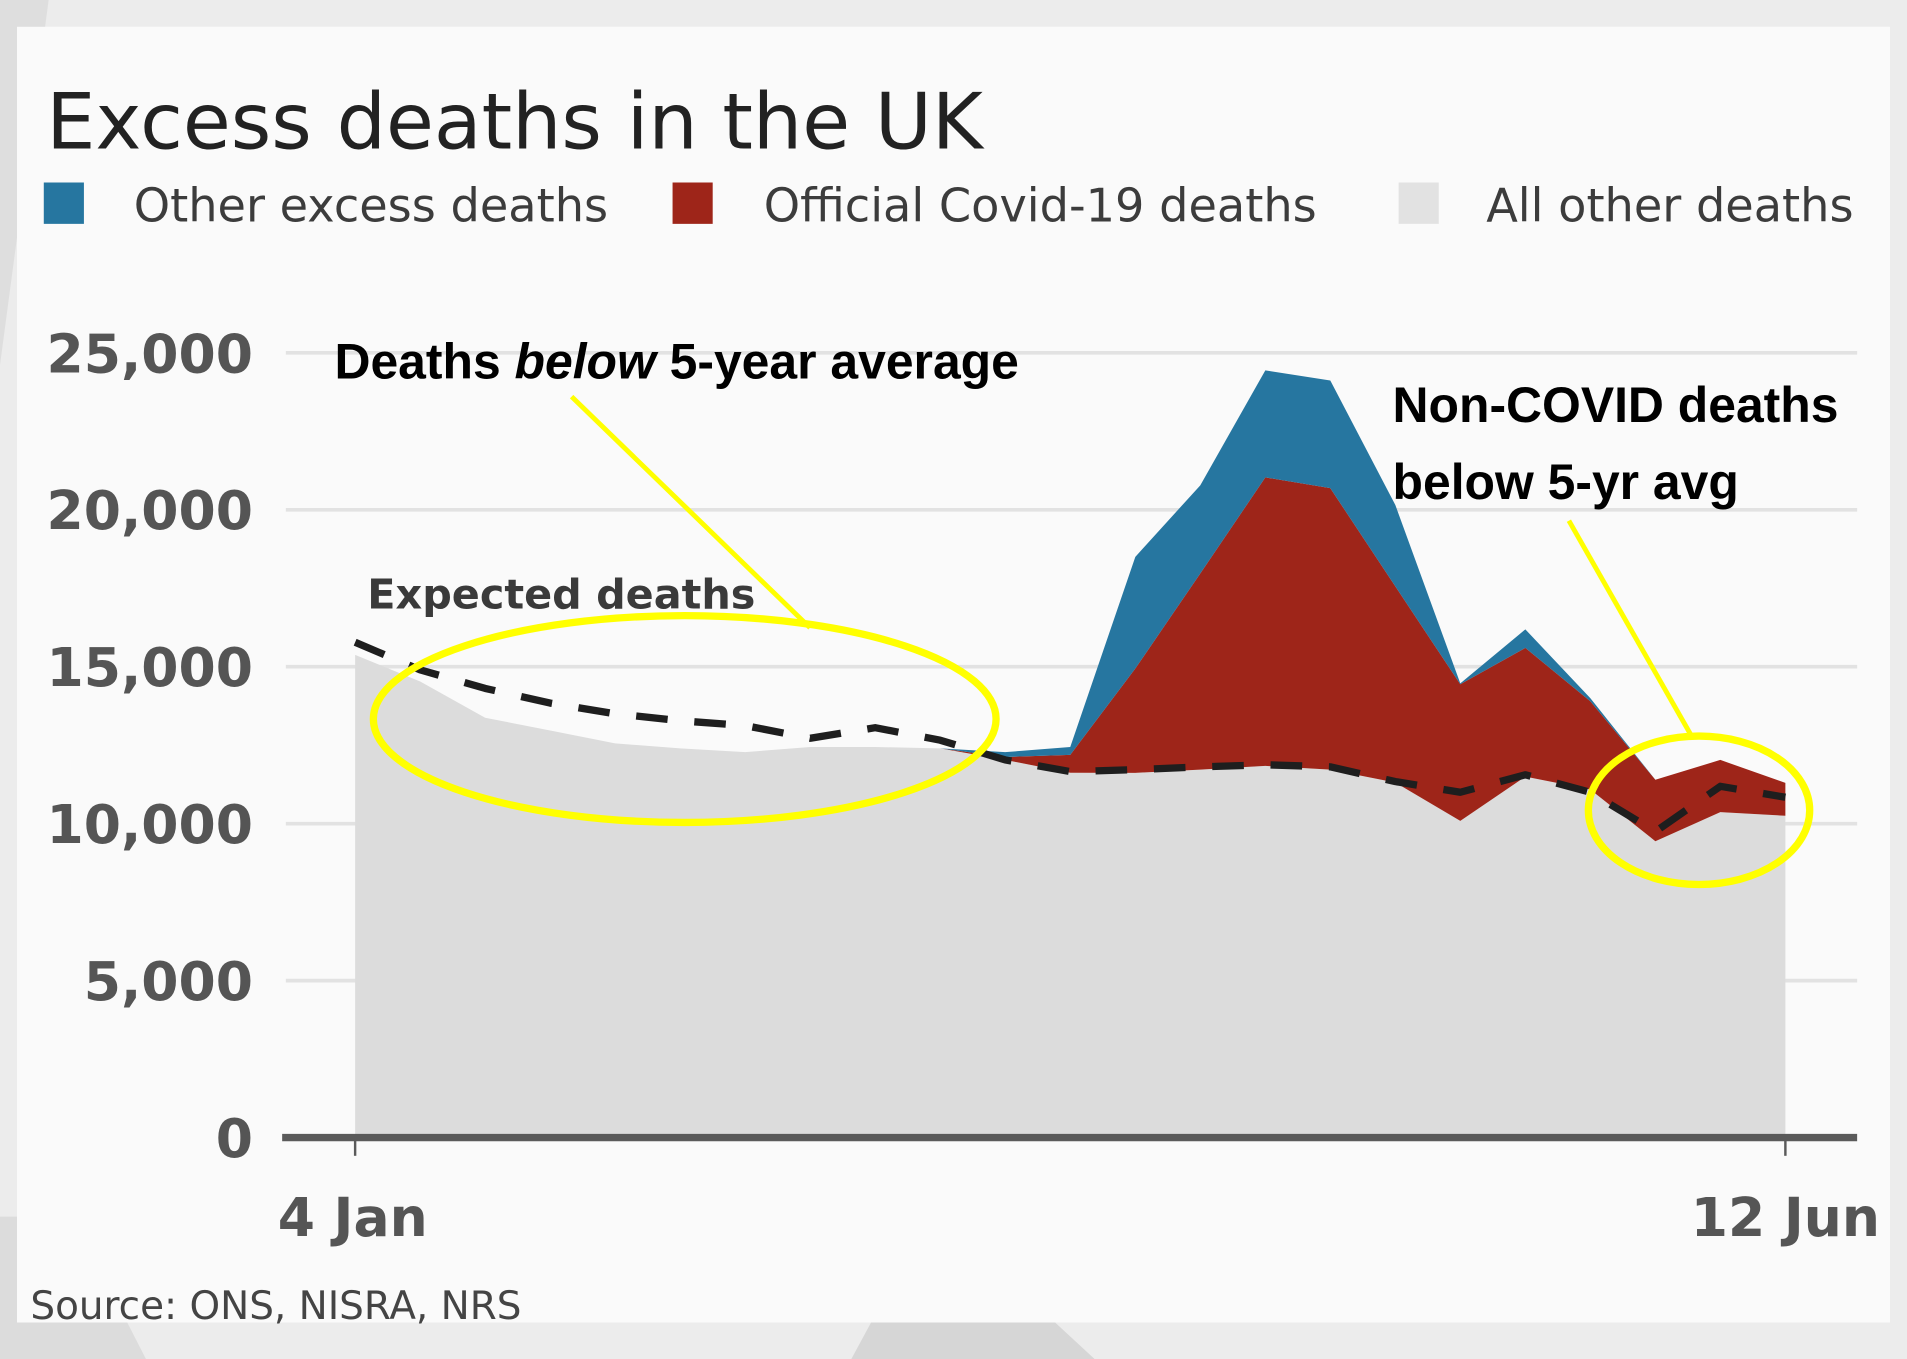 This screenshot has height=1359, width=1907. What do you see at coordinates (149, 824) in the screenshot?
I see `y-tick-label: 10,000` at bounding box center [149, 824].